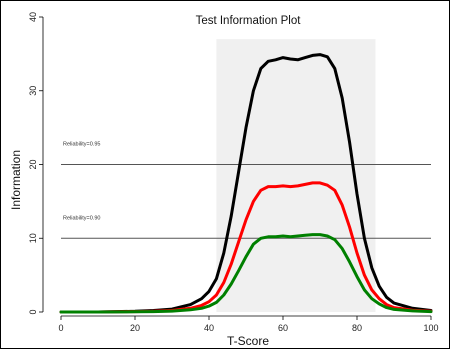 The image size is (450, 349). I want to click on y-tick-label: 20, so click(33, 164).